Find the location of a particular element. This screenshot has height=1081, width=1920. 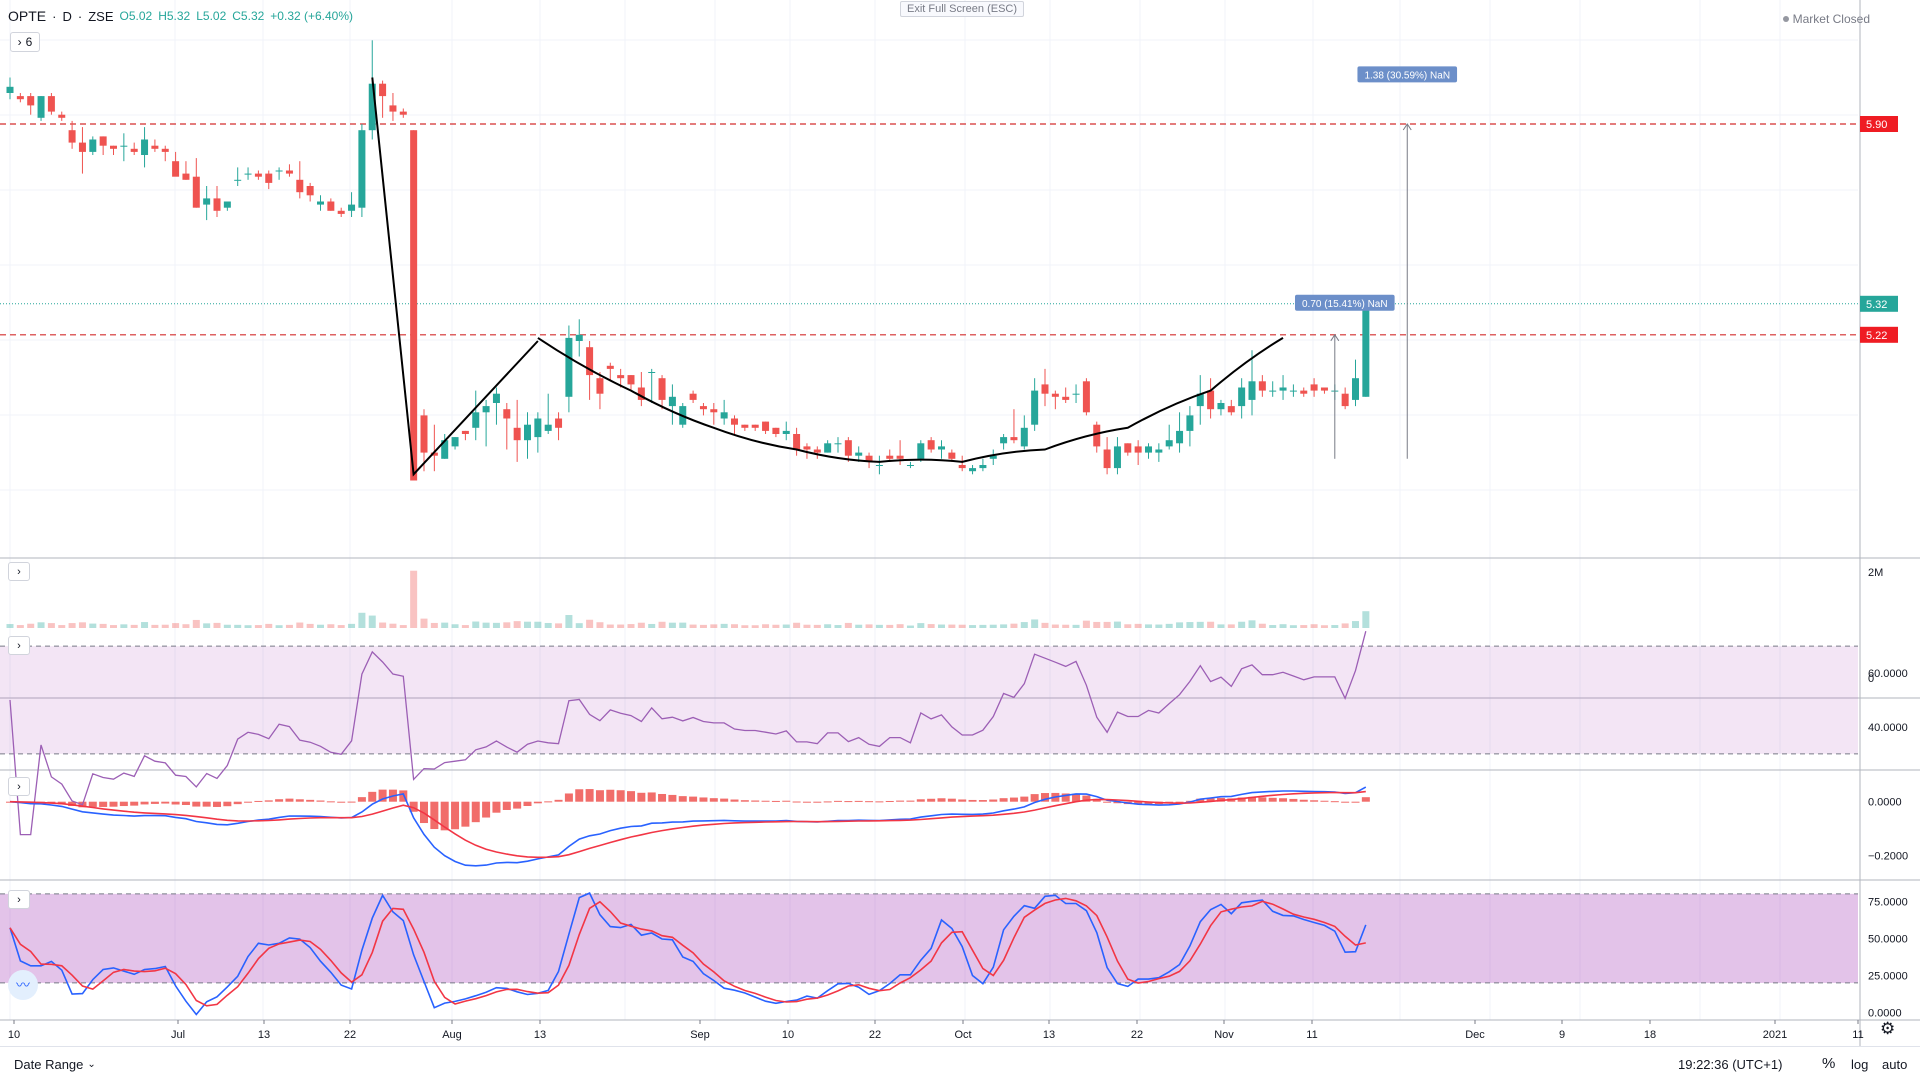

percent-scale-button: % is located at coordinates (1829, 1063).